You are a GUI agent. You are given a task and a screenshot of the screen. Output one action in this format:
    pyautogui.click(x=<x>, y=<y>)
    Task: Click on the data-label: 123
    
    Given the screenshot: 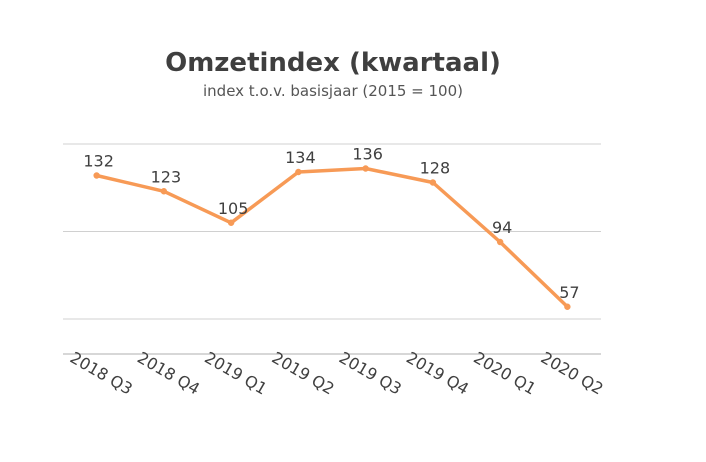 What is the action you would take?
    pyautogui.click(x=166, y=176)
    